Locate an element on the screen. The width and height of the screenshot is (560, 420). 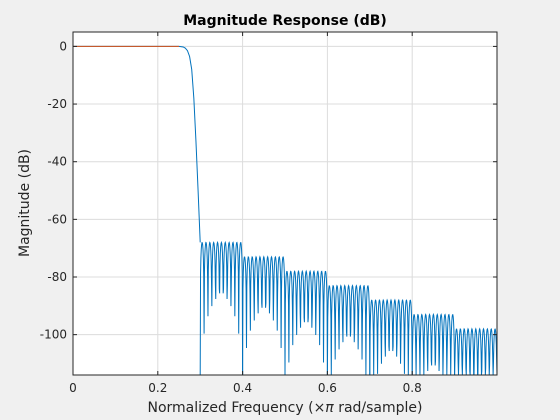
x-tick-label: 0.4 is located at coordinates (242, 388).